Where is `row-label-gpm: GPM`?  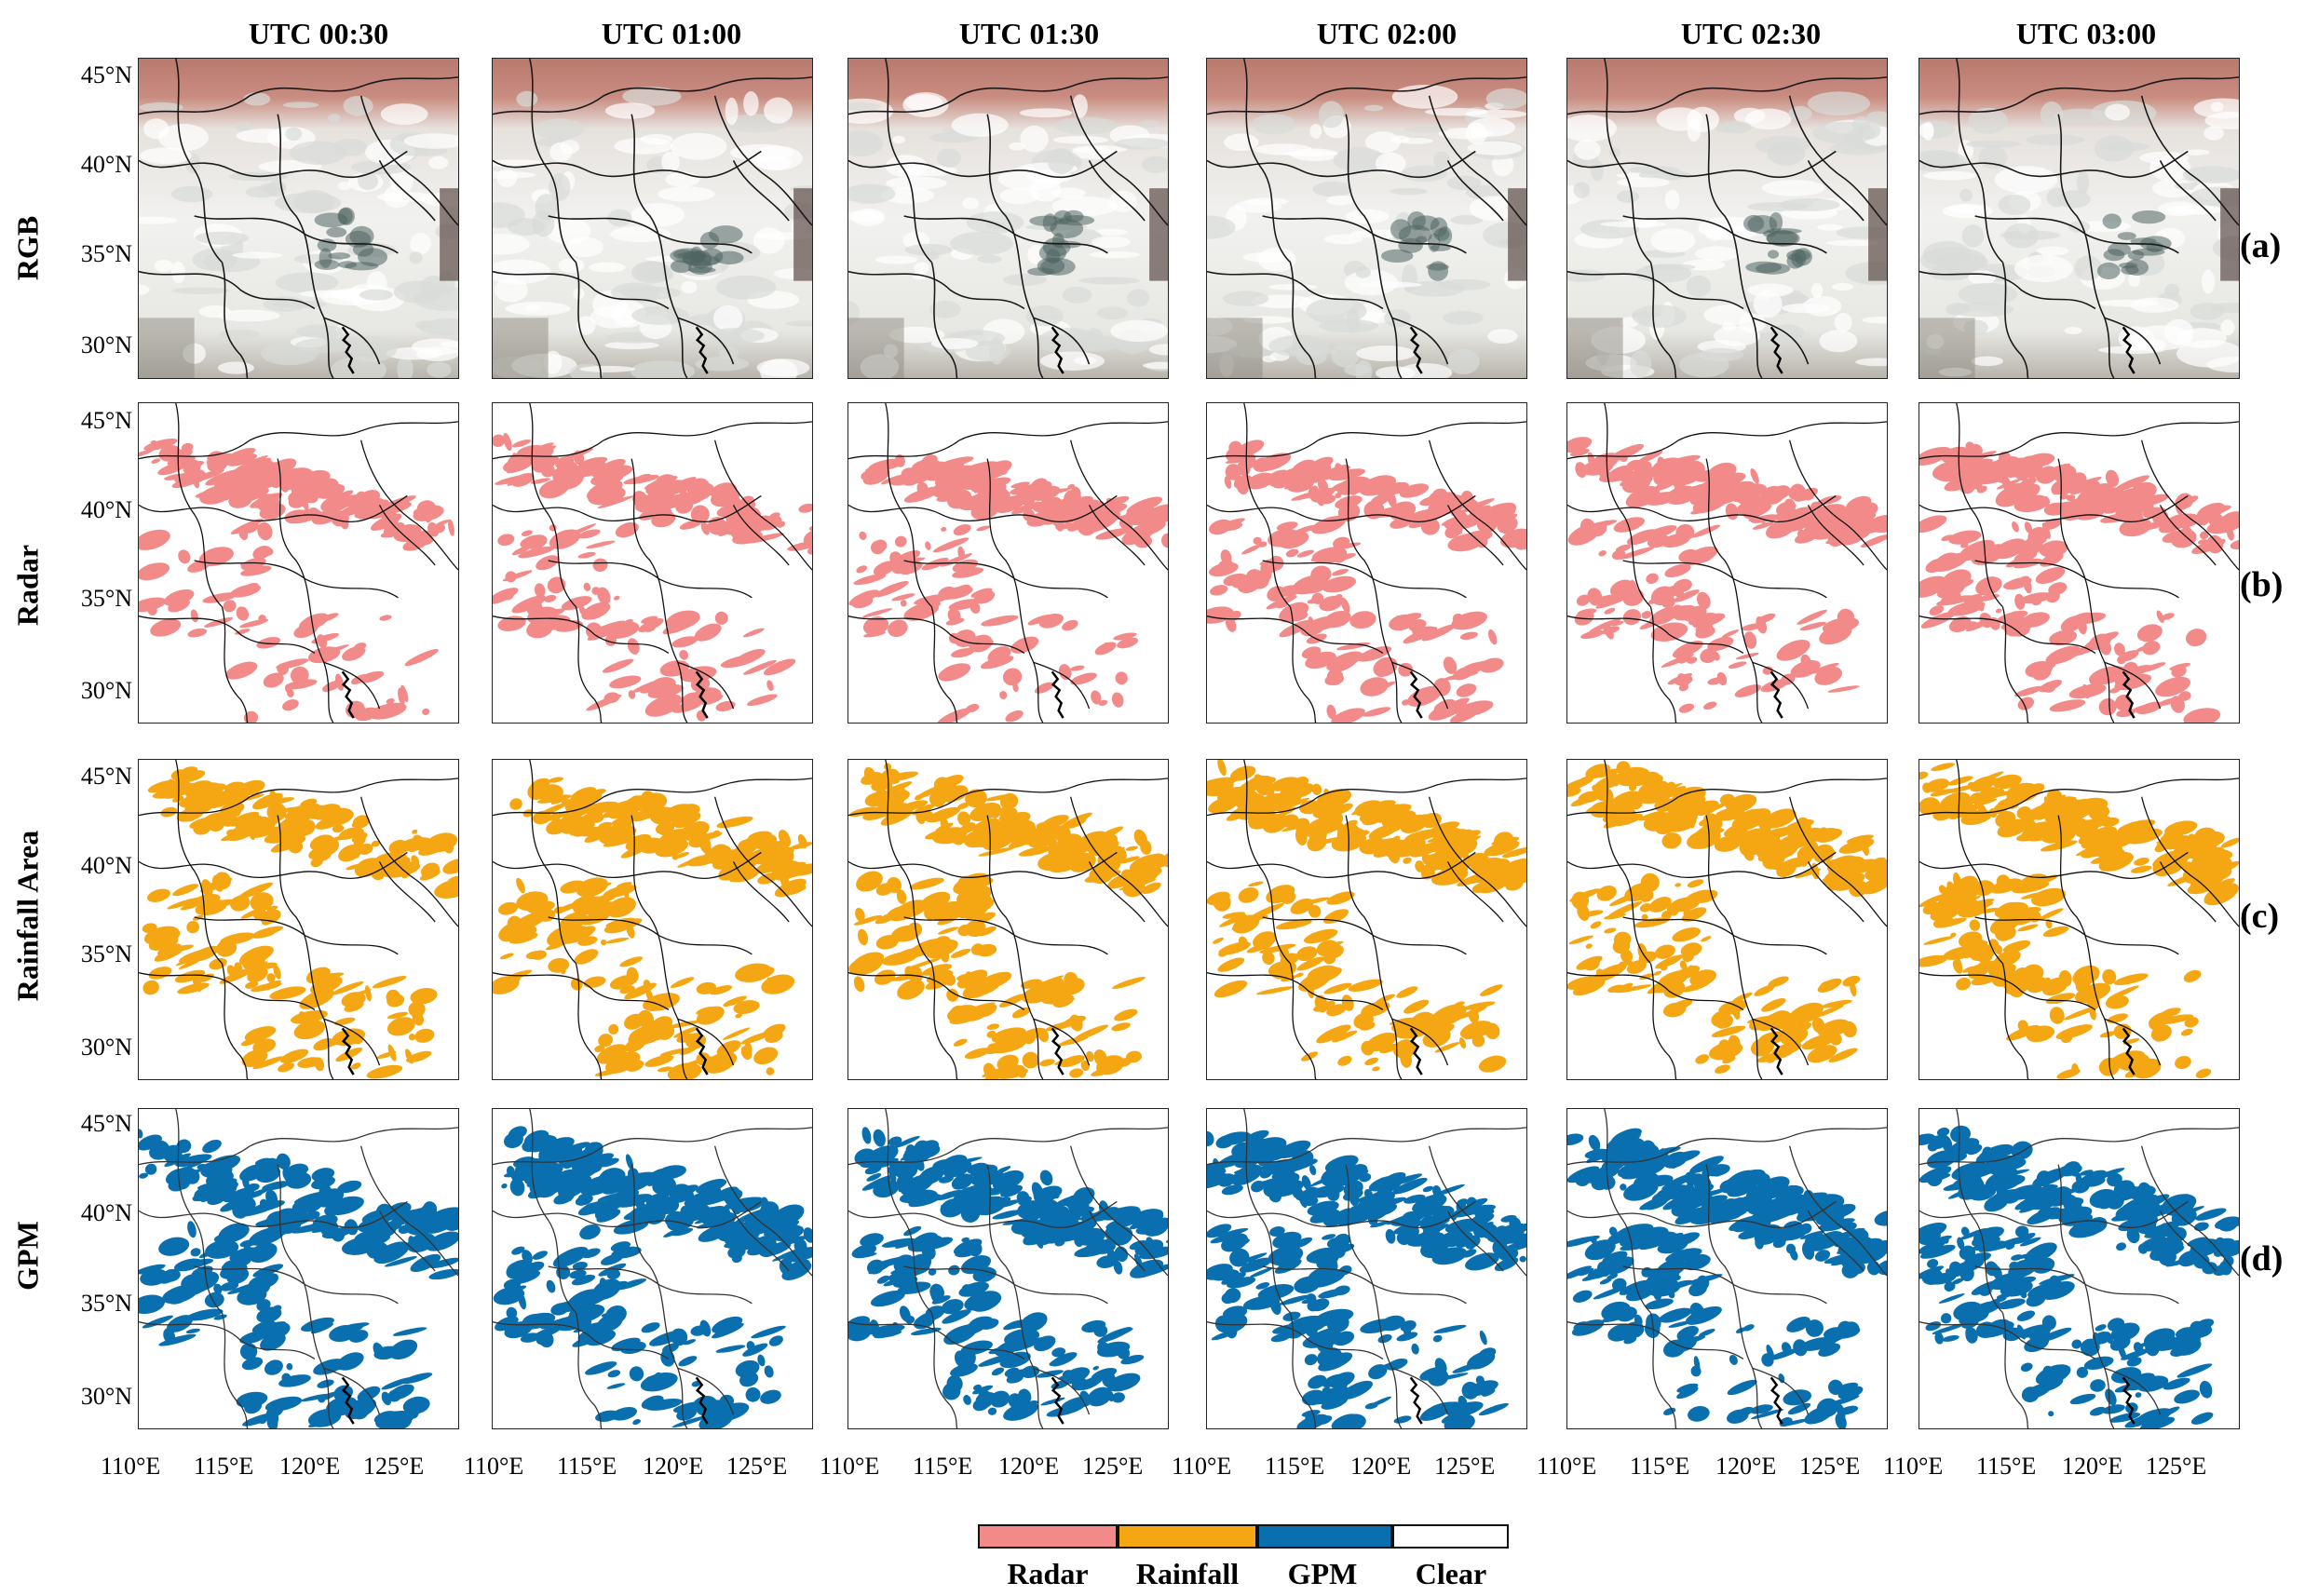 row-label-gpm: GPM is located at coordinates (27, 1256).